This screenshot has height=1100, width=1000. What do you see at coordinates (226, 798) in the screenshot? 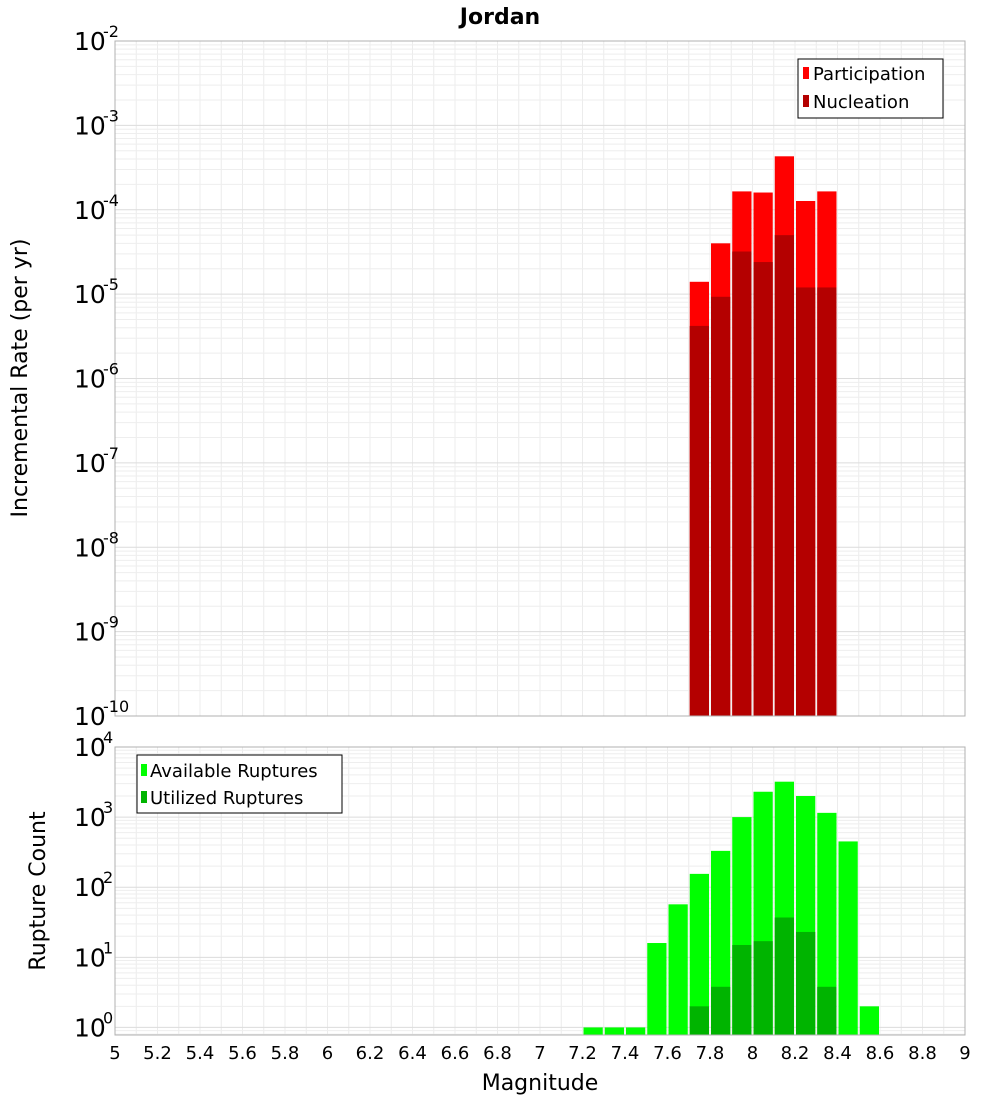
I see `legend-label-utilized: Utilized Ruptures` at bounding box center [226, 798].